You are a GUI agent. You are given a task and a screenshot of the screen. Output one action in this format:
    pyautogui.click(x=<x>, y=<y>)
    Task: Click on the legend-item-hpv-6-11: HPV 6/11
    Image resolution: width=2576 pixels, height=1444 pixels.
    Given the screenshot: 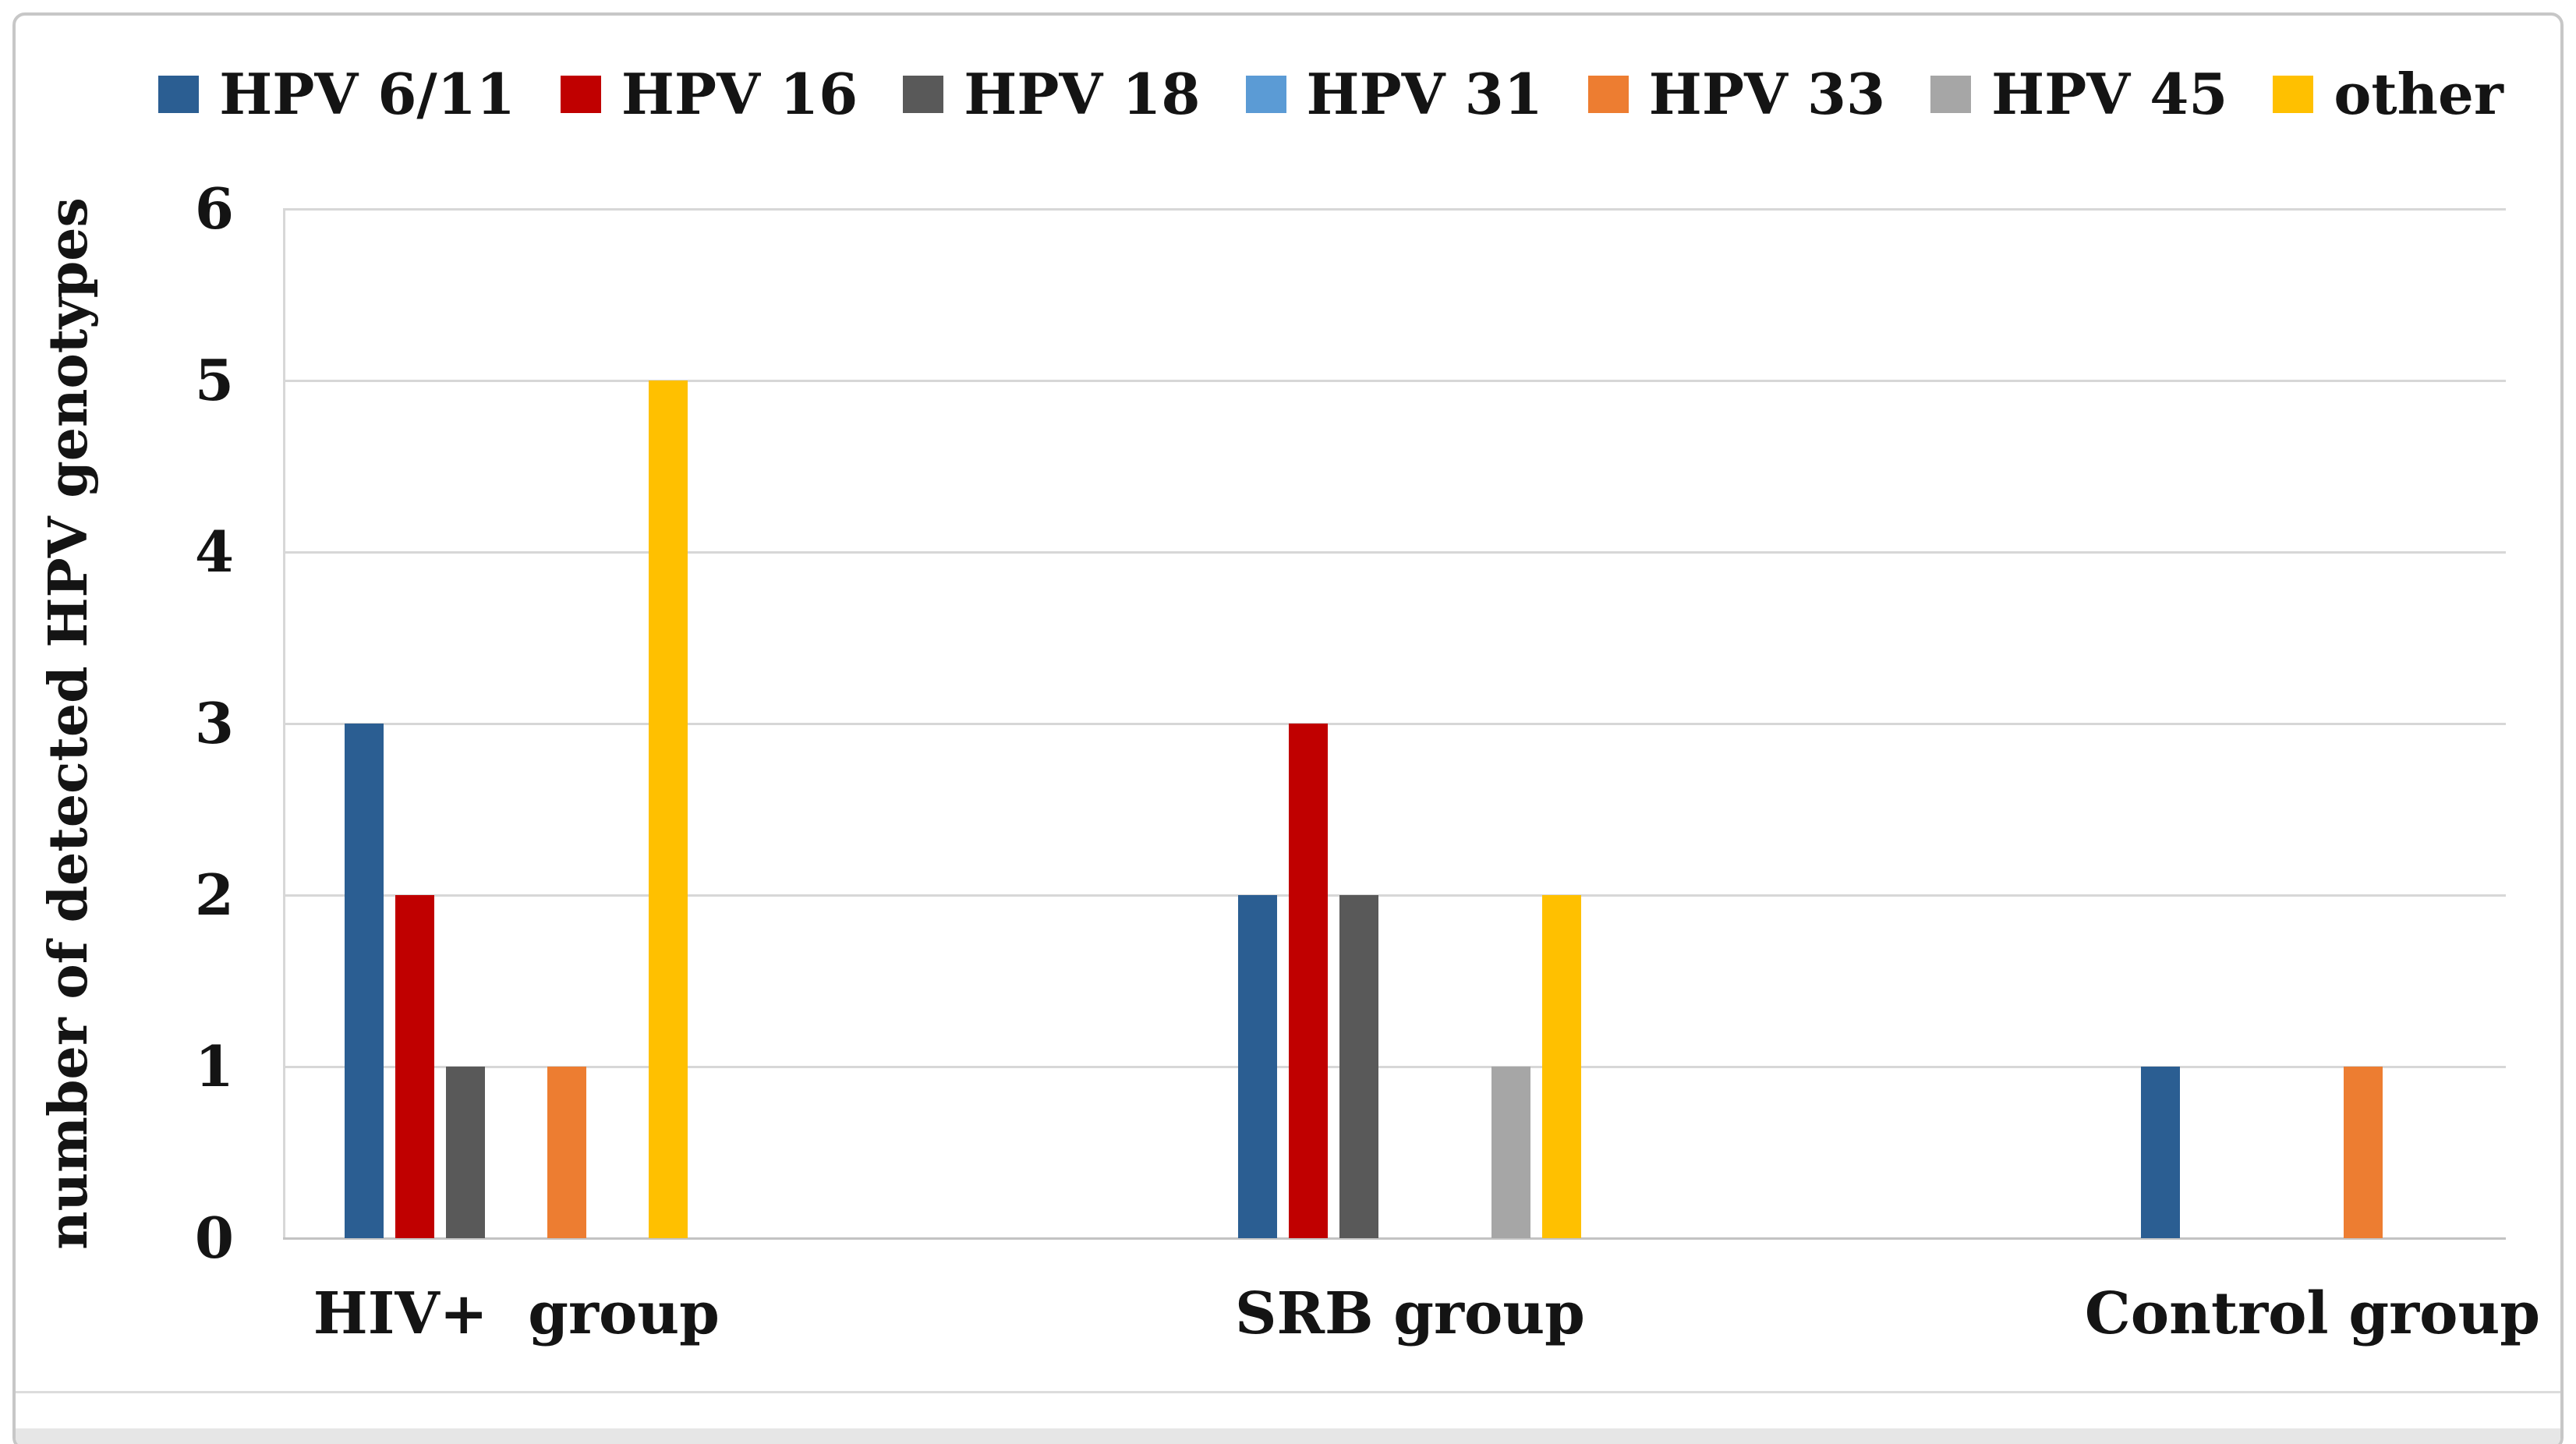 What is the action you would take?
    pyautogui.click(x=336, y=94)
    